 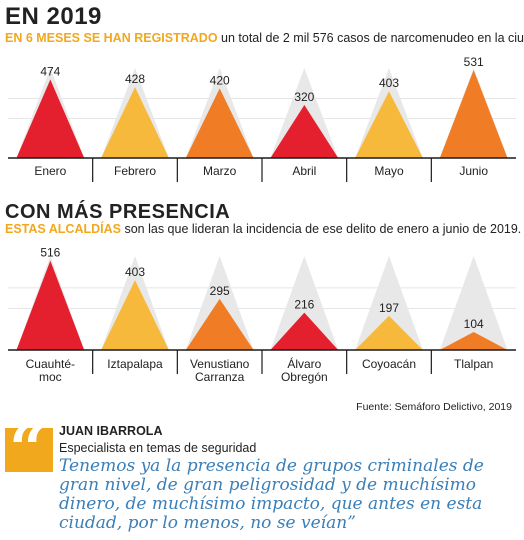 What do you see at coordinates (473, 171) in the screenshot?
I see `category-label-5: Junio` at bounding box center [473, 171].